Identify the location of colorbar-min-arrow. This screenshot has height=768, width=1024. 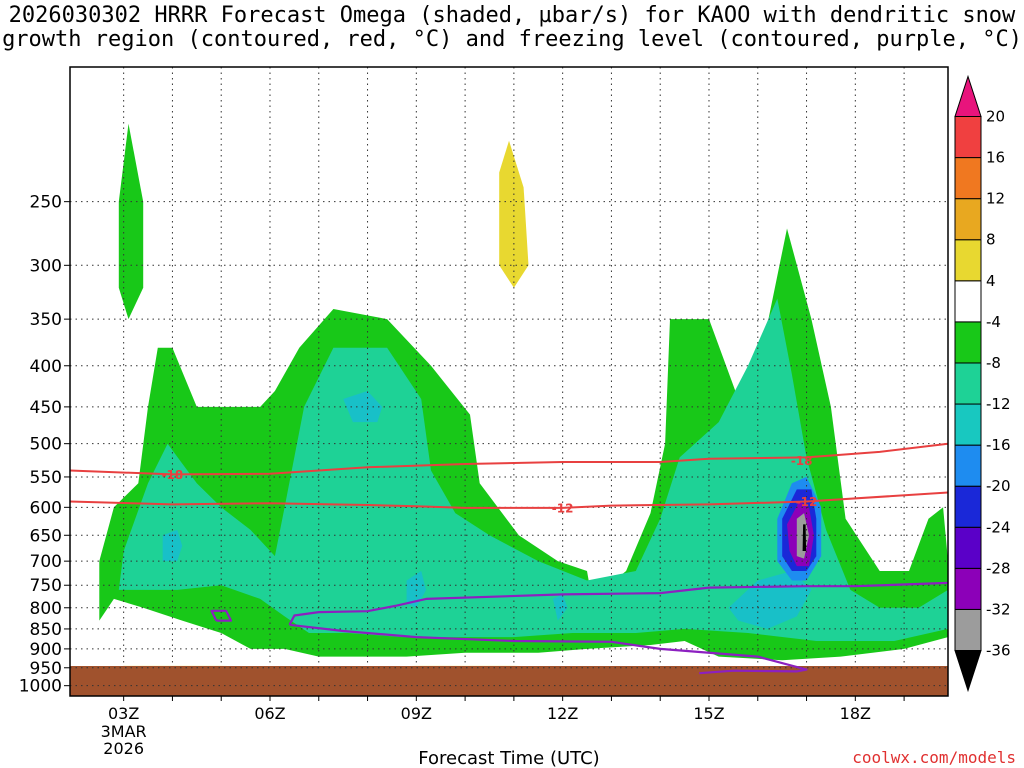
(968, 671).